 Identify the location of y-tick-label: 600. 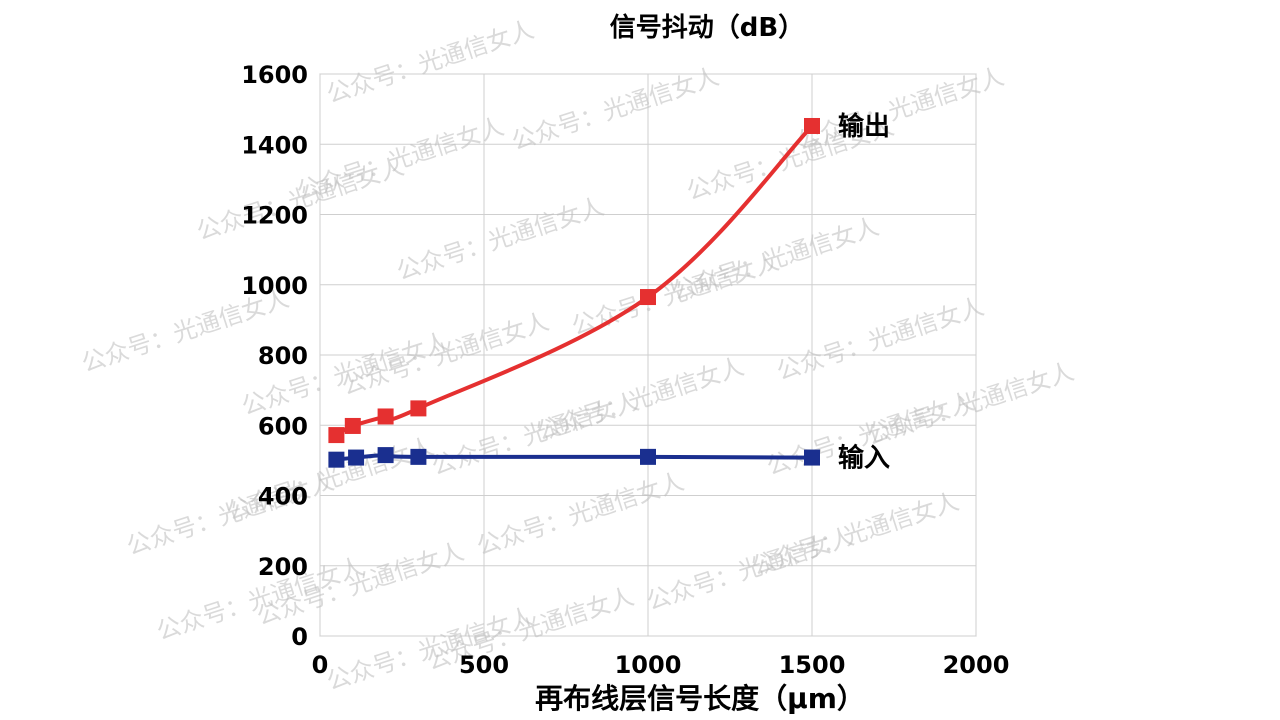
(283, 426).